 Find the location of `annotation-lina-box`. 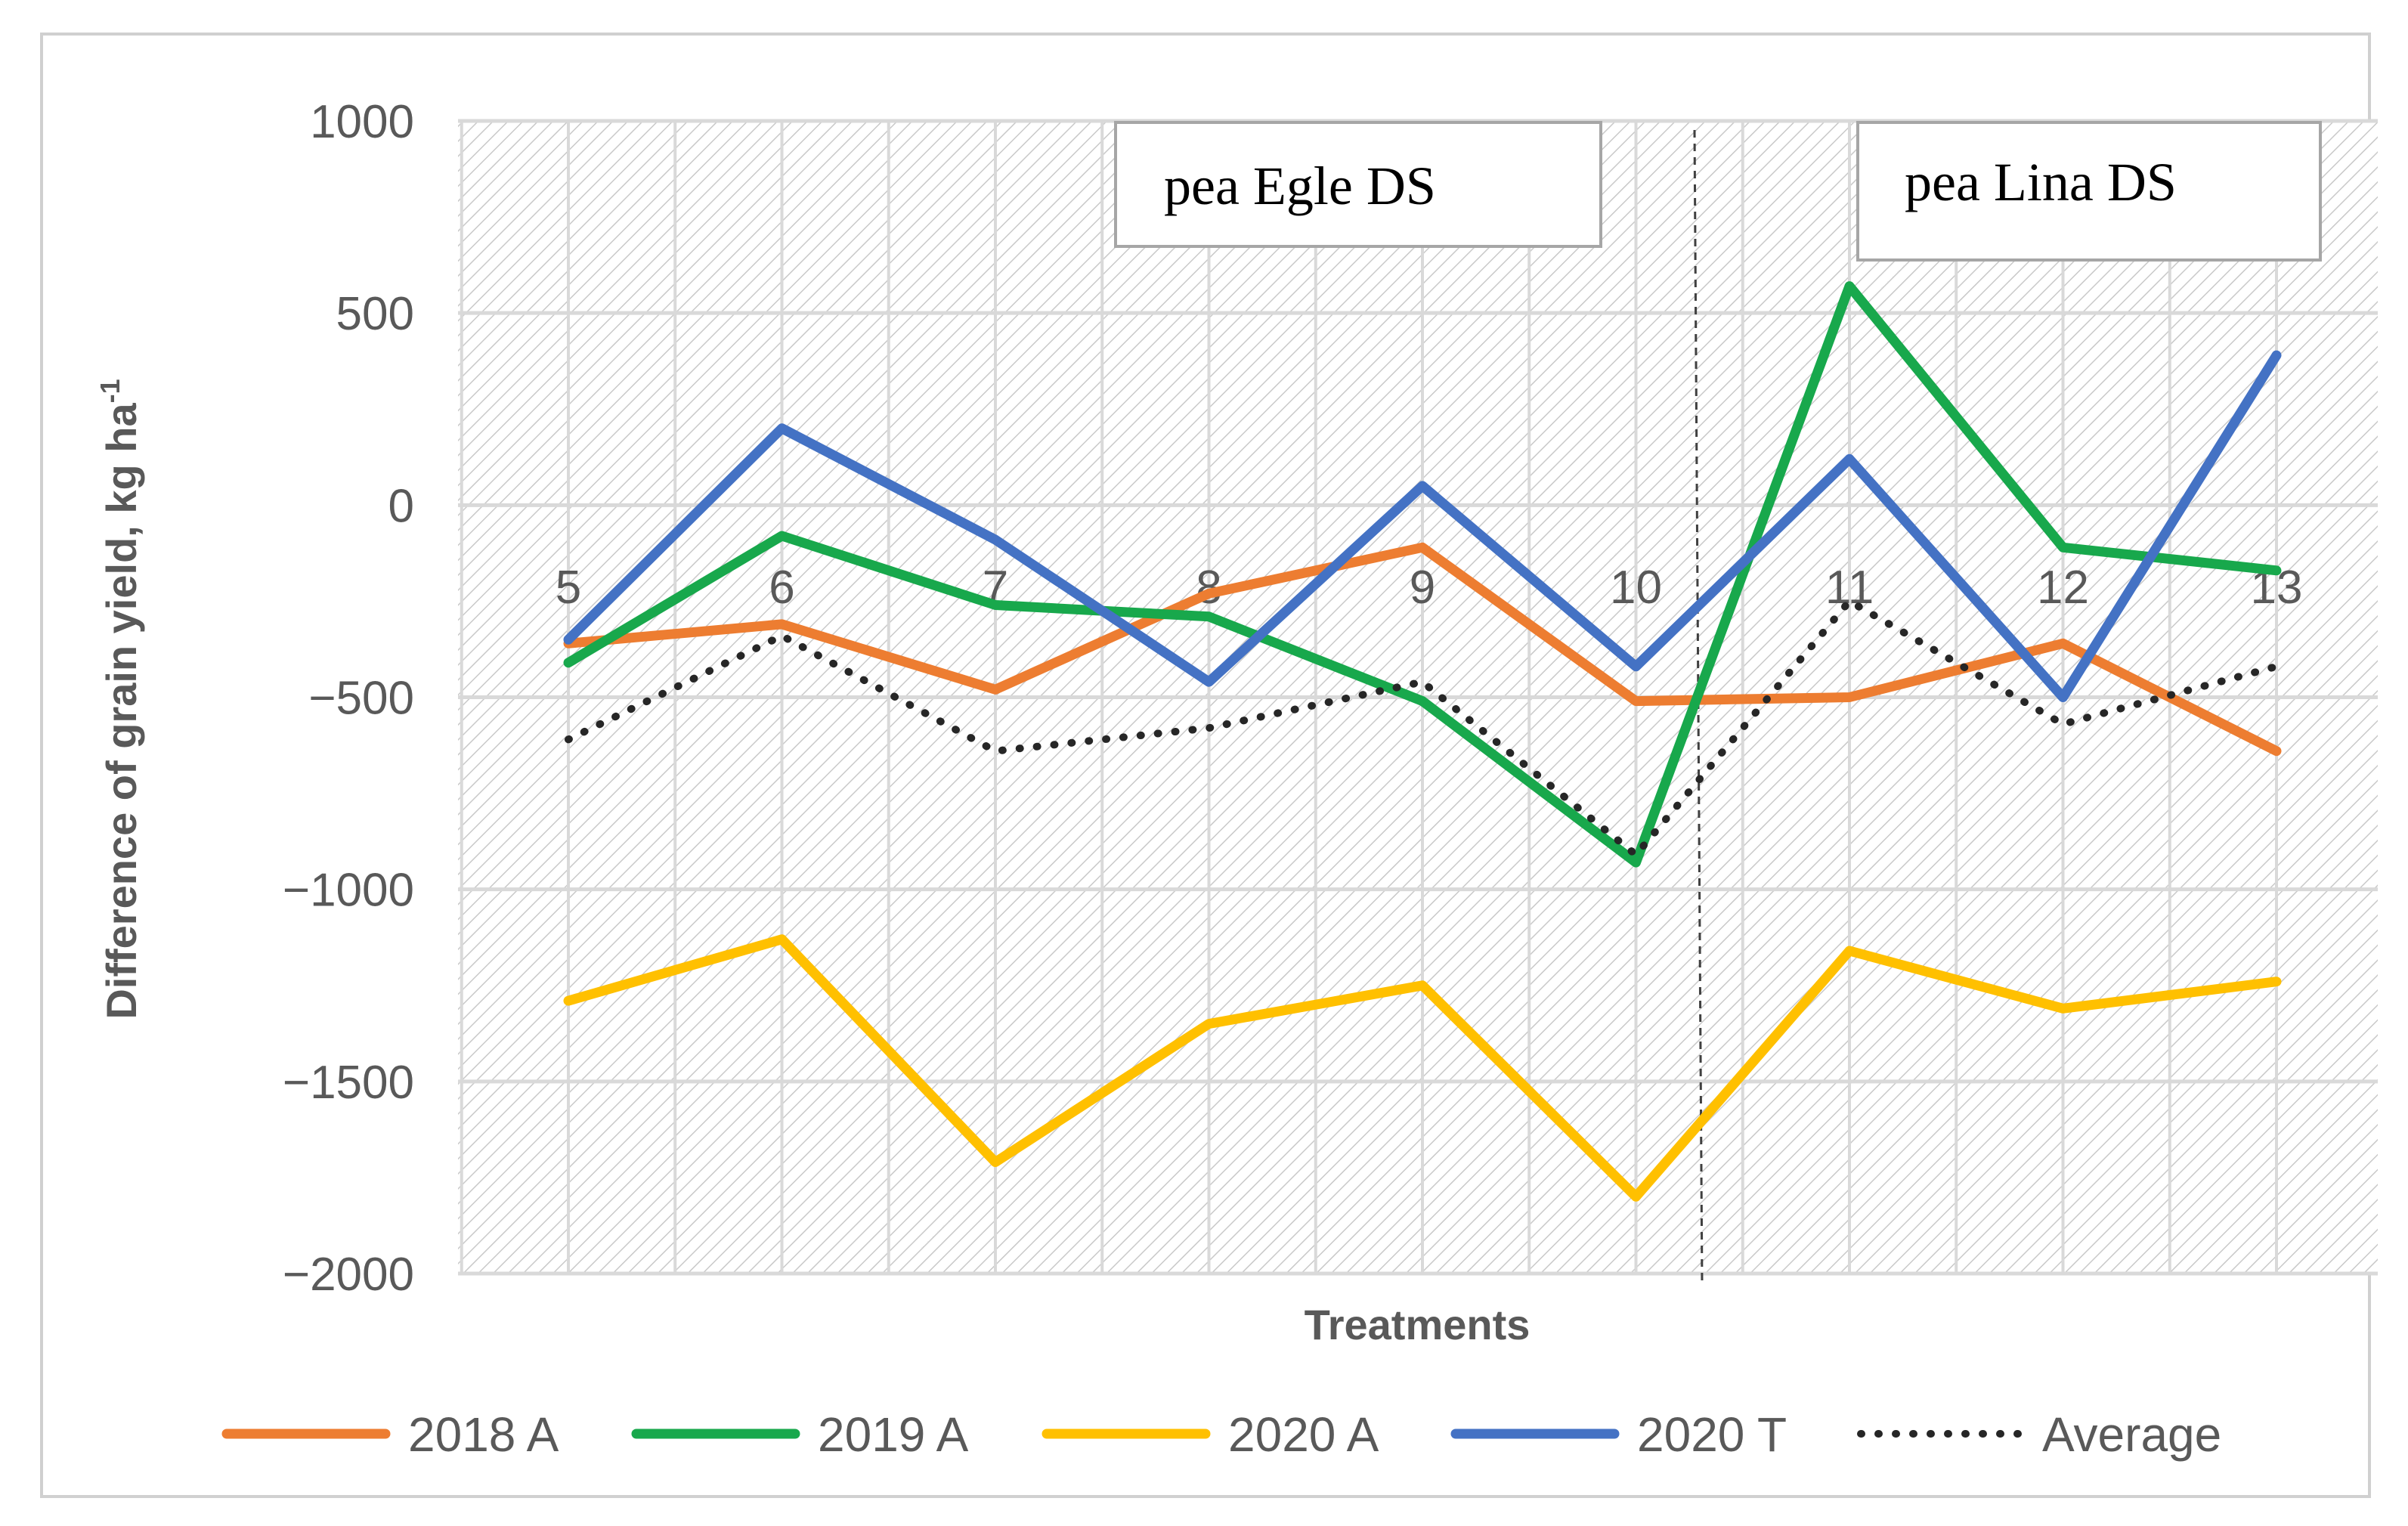

annotation-lina-box is located at coordinates (2089, 192).